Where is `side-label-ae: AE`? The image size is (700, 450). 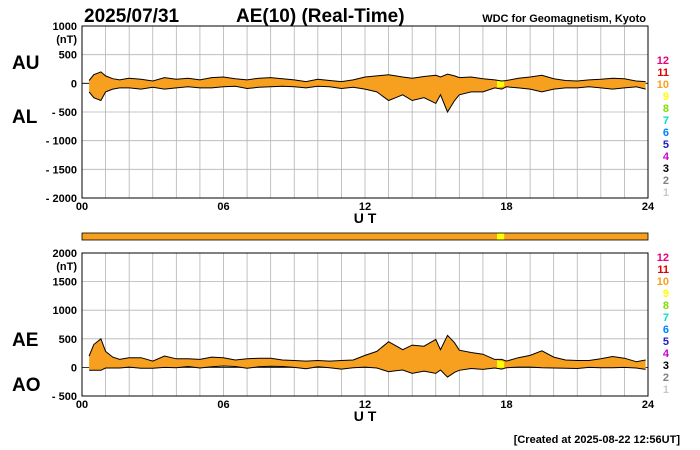
side-label-ae: AE is located at coordinates (25, 340).